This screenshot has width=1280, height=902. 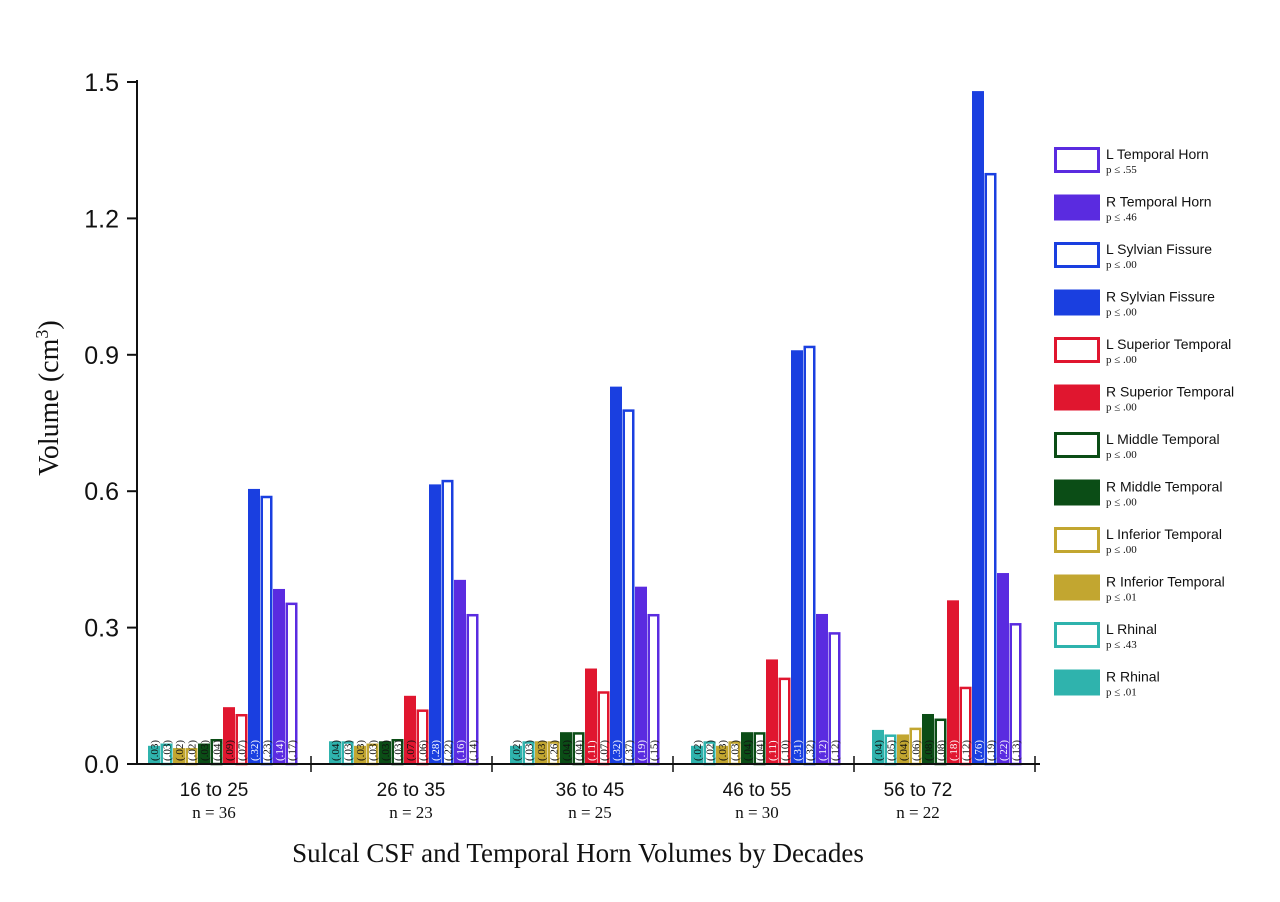 What do you see at coordinates (1163, 439) in the screenshot?
I see `legend-label: L Middle Temporal` at bounding box center [1163, 439].